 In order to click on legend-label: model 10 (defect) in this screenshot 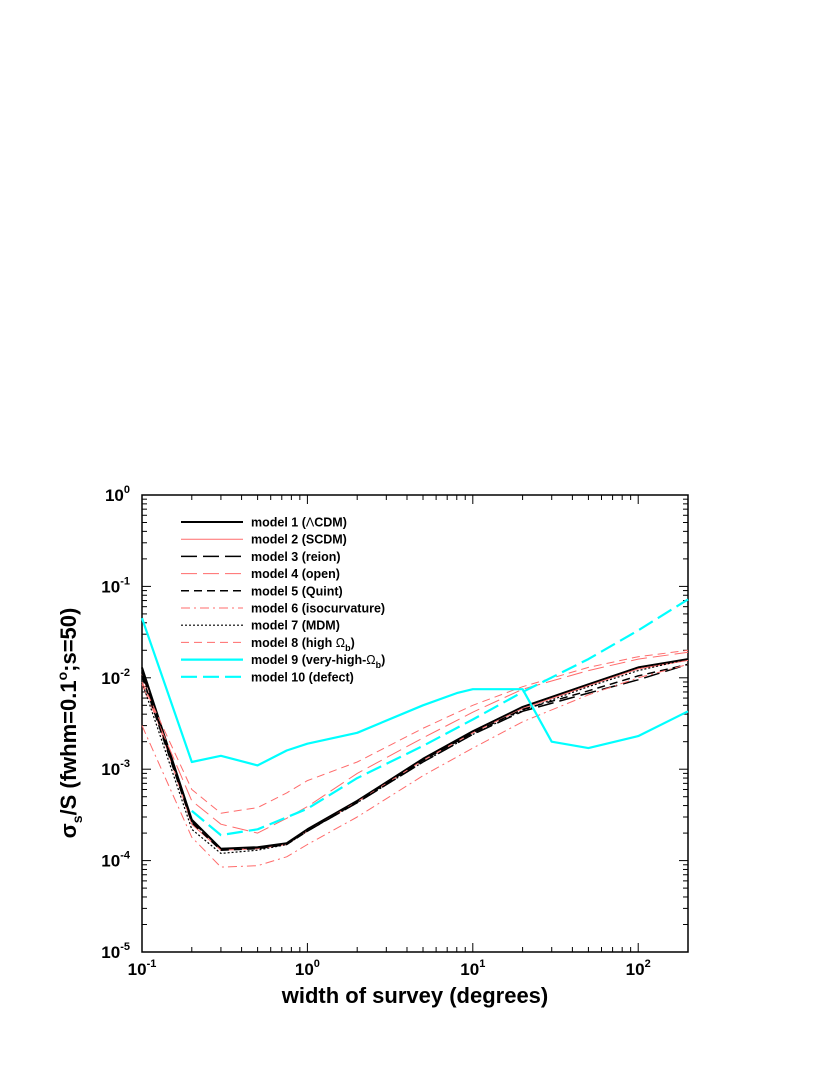, I will do `click(302, 677)`.